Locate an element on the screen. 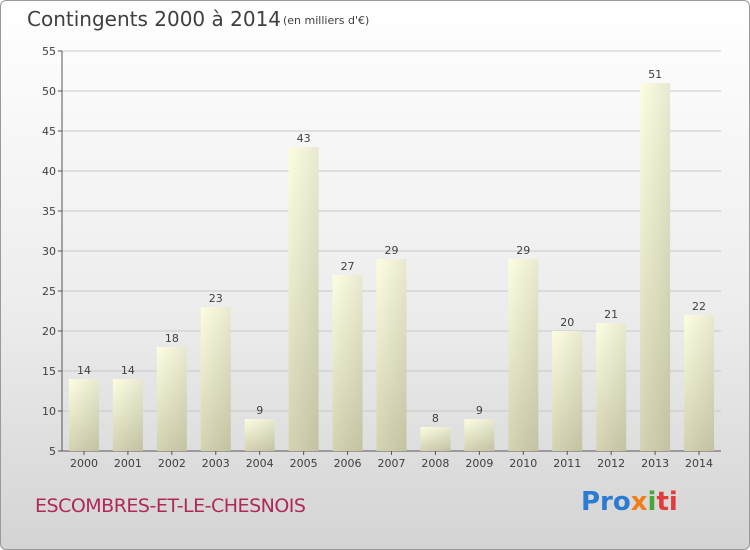 Image resolution: width=750 pixels, height=550 pixels. proxiti-logo: Proxiti is located at coordinates (629, 502).